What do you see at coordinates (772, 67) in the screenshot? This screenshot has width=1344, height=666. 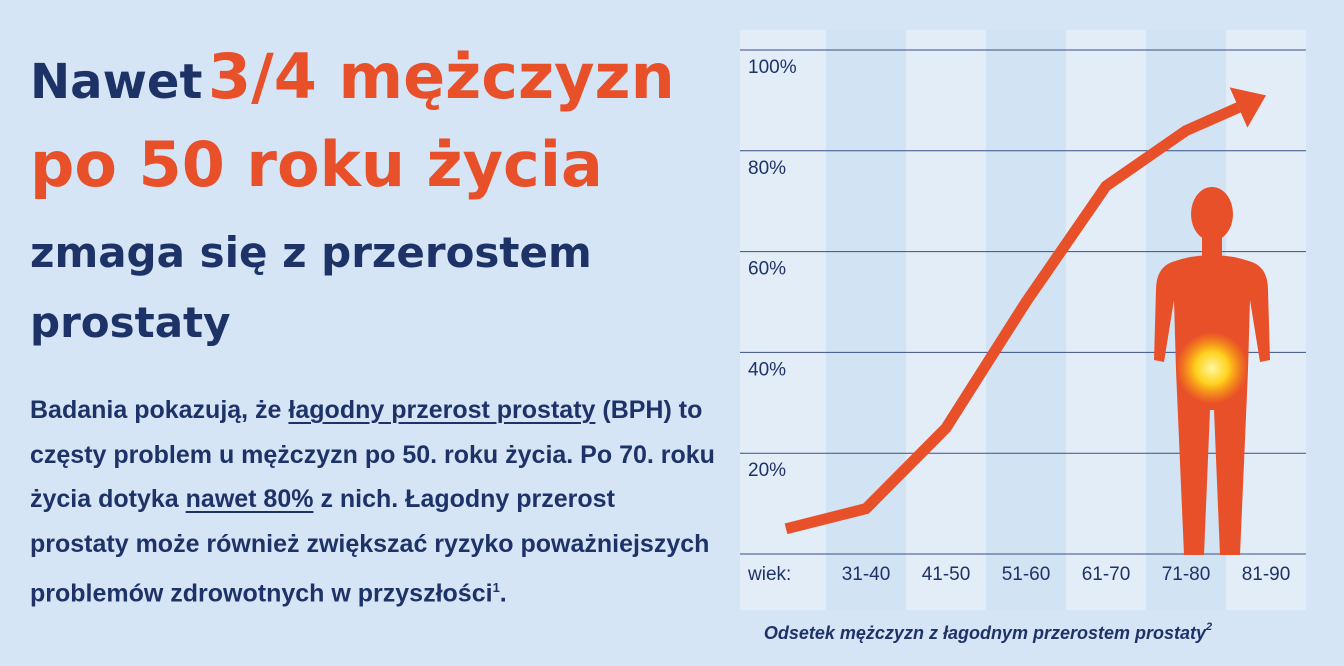 I see `y-tick-label: 100%` at bounding box center [772, 67].